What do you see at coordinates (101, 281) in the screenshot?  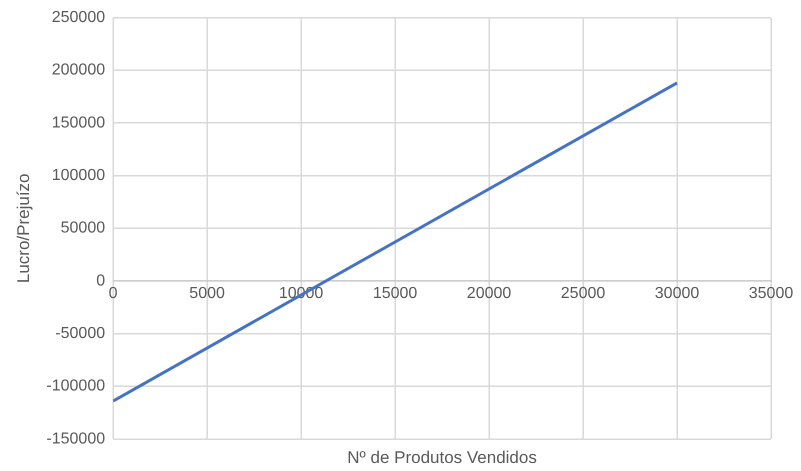 I see `y-tick-label: 0` at bounding box center [101, 281].